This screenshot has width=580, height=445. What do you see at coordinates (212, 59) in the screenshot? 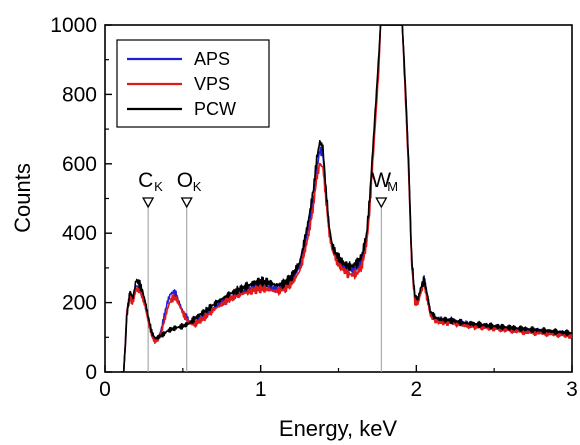
I see `legend-label-aps: APS` at bounding box center [212, 59].